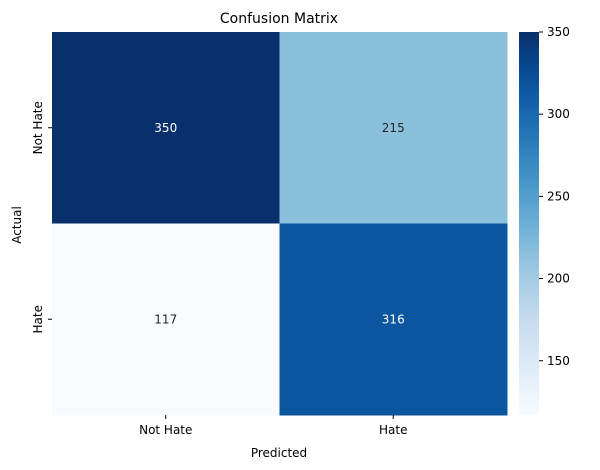  What do you see at coordinates (279, 19) in the screenshot?
I see `chart-title: Confusion Matrix` at bounding box center [279, 19].